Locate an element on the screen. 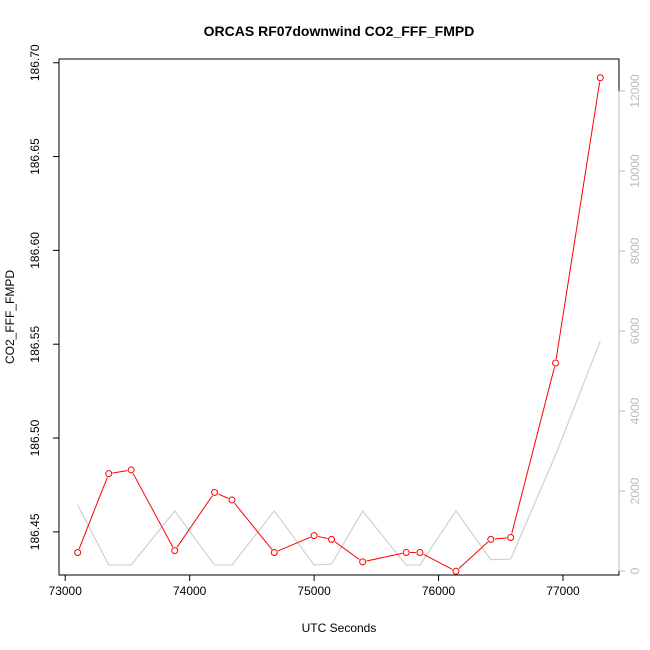 The image size is (650, 650). x-axis-label: UTC Seconds is located at coordinates (339, 628).